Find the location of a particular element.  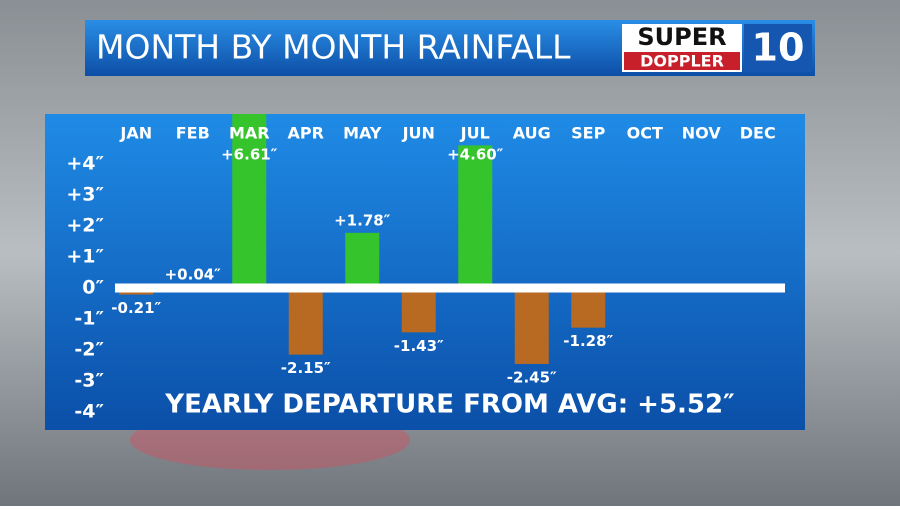

logo-number-box is located at coordinates (778, 48).